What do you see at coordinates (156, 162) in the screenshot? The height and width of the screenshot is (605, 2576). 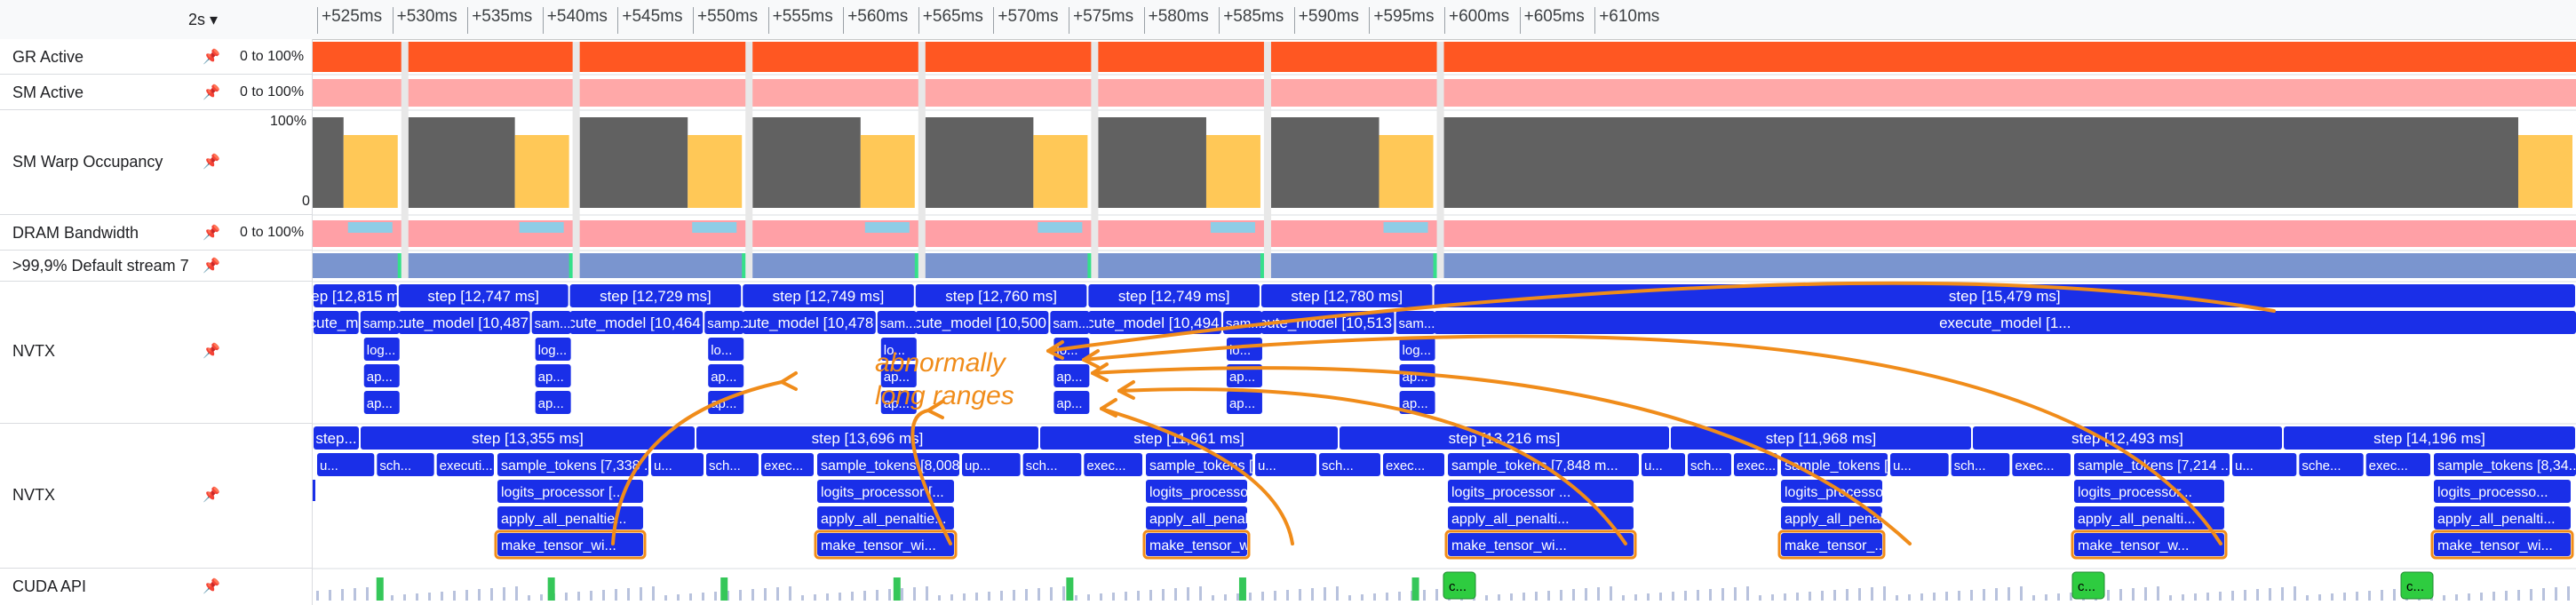 I see `track-label-sm-warp-occupancy: SM Warp Occupancy 📌 100% 0` at bounding box center [156, 162].